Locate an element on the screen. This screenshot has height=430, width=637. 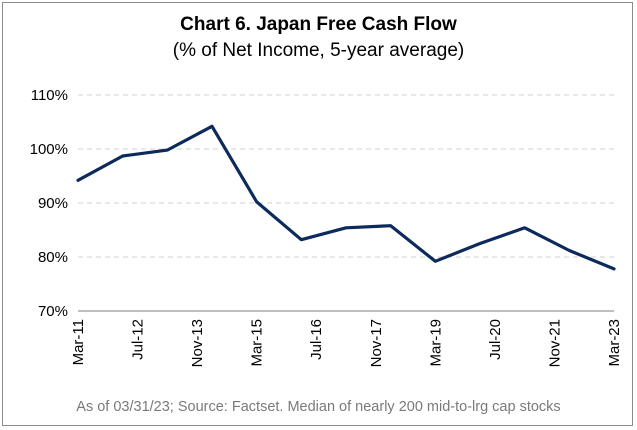
y-axis-ticks: 70% 80% 90% 100% 110% is located at coordinates (49, 203).